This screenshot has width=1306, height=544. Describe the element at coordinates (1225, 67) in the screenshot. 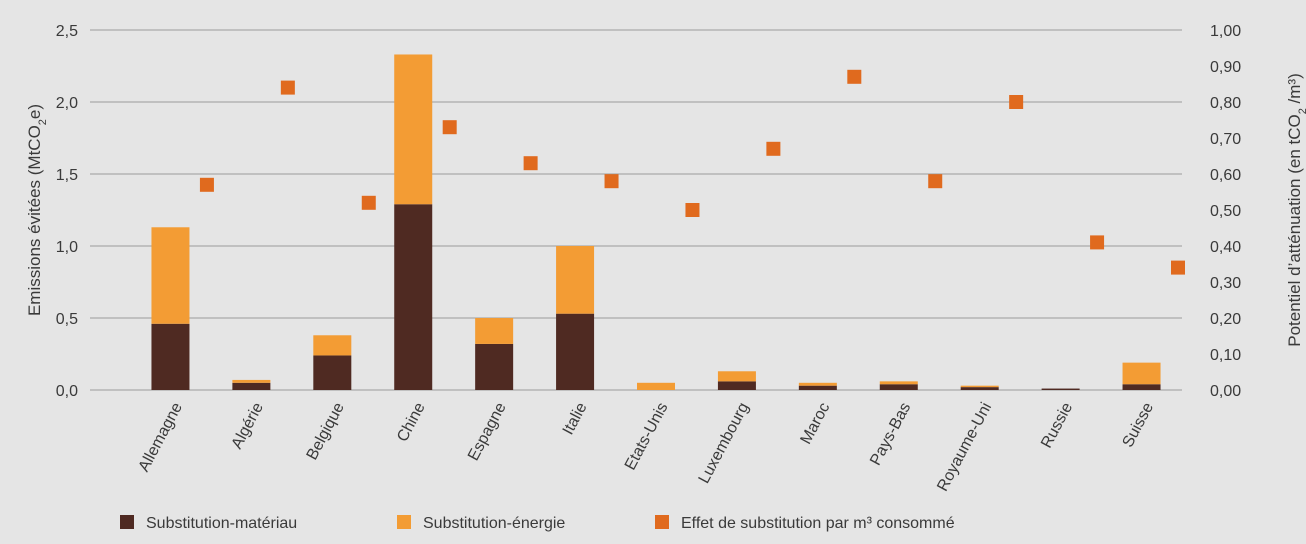

I see `y-right-tick-label: 0,90` at that location.